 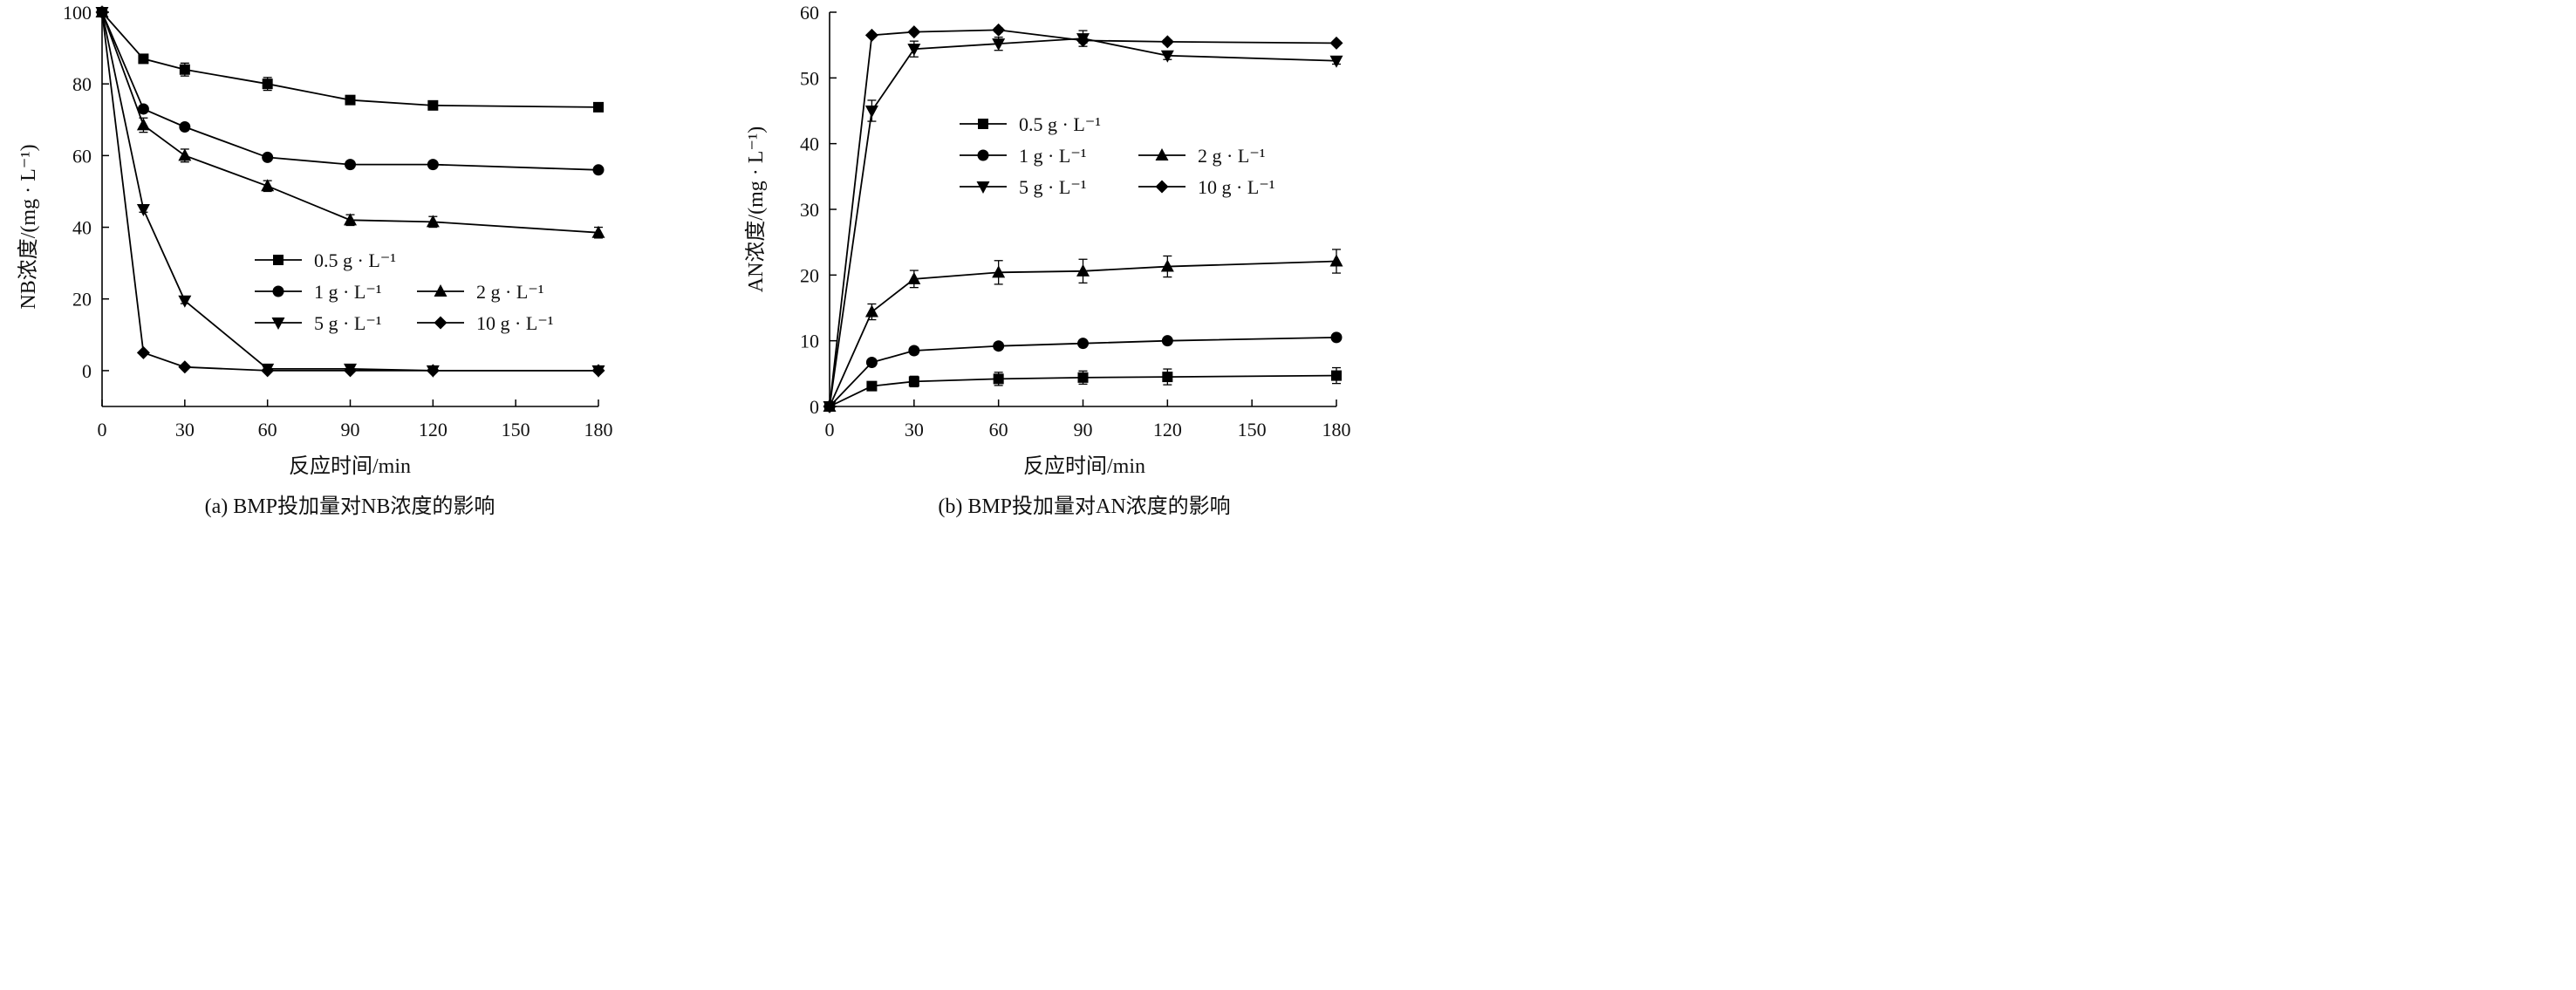 What do you see at coordinates (350, 506) in the screenshot?
I see `figure-caption: (a) BMP投加量对NB浓度的影响` at bounding box center [350, 506].